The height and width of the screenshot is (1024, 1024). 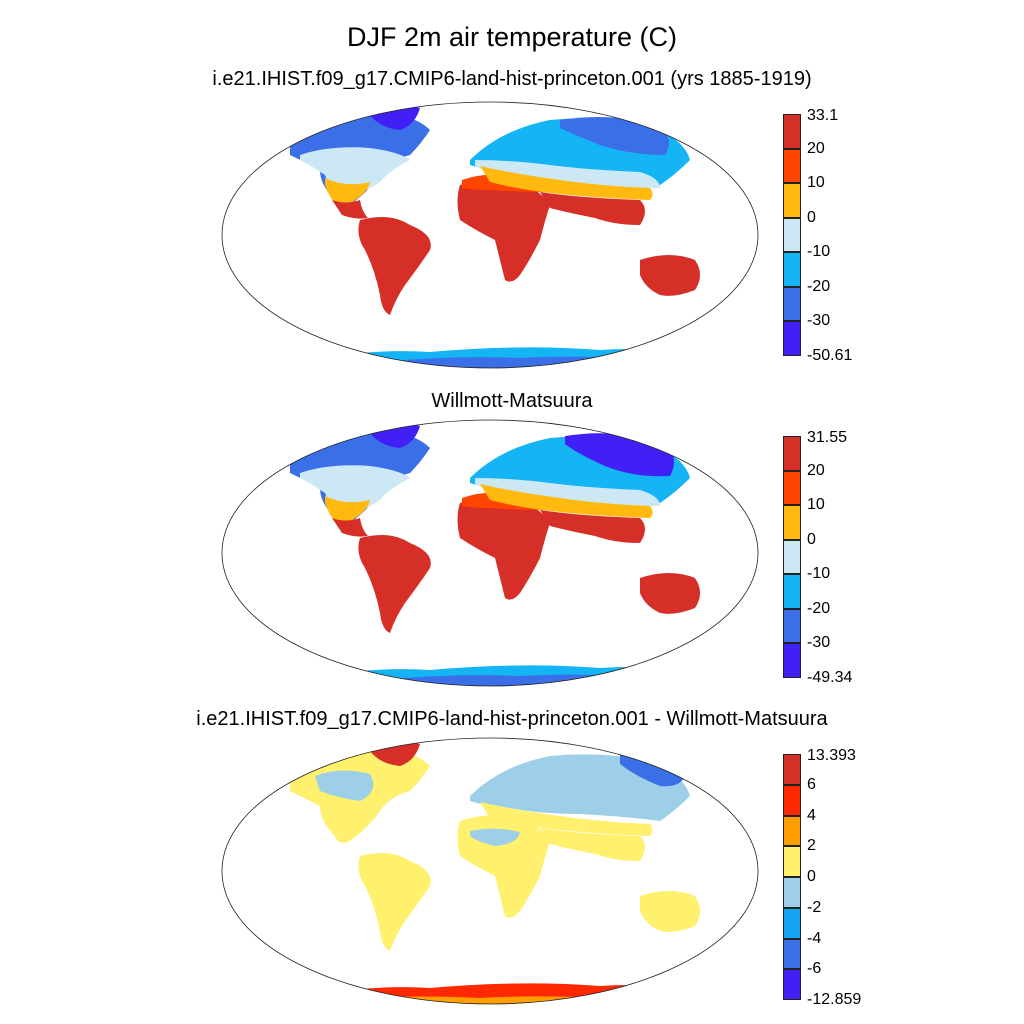 I want to click on colorbar-2-label: 20, so click(x=816, y=470).